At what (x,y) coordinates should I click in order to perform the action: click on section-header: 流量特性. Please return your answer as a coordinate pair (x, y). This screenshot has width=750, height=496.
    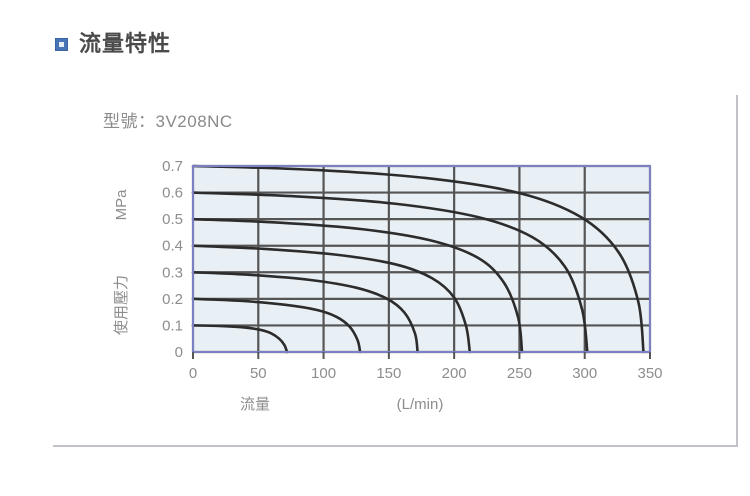
    Looking at the image, I should click on (113, 44).